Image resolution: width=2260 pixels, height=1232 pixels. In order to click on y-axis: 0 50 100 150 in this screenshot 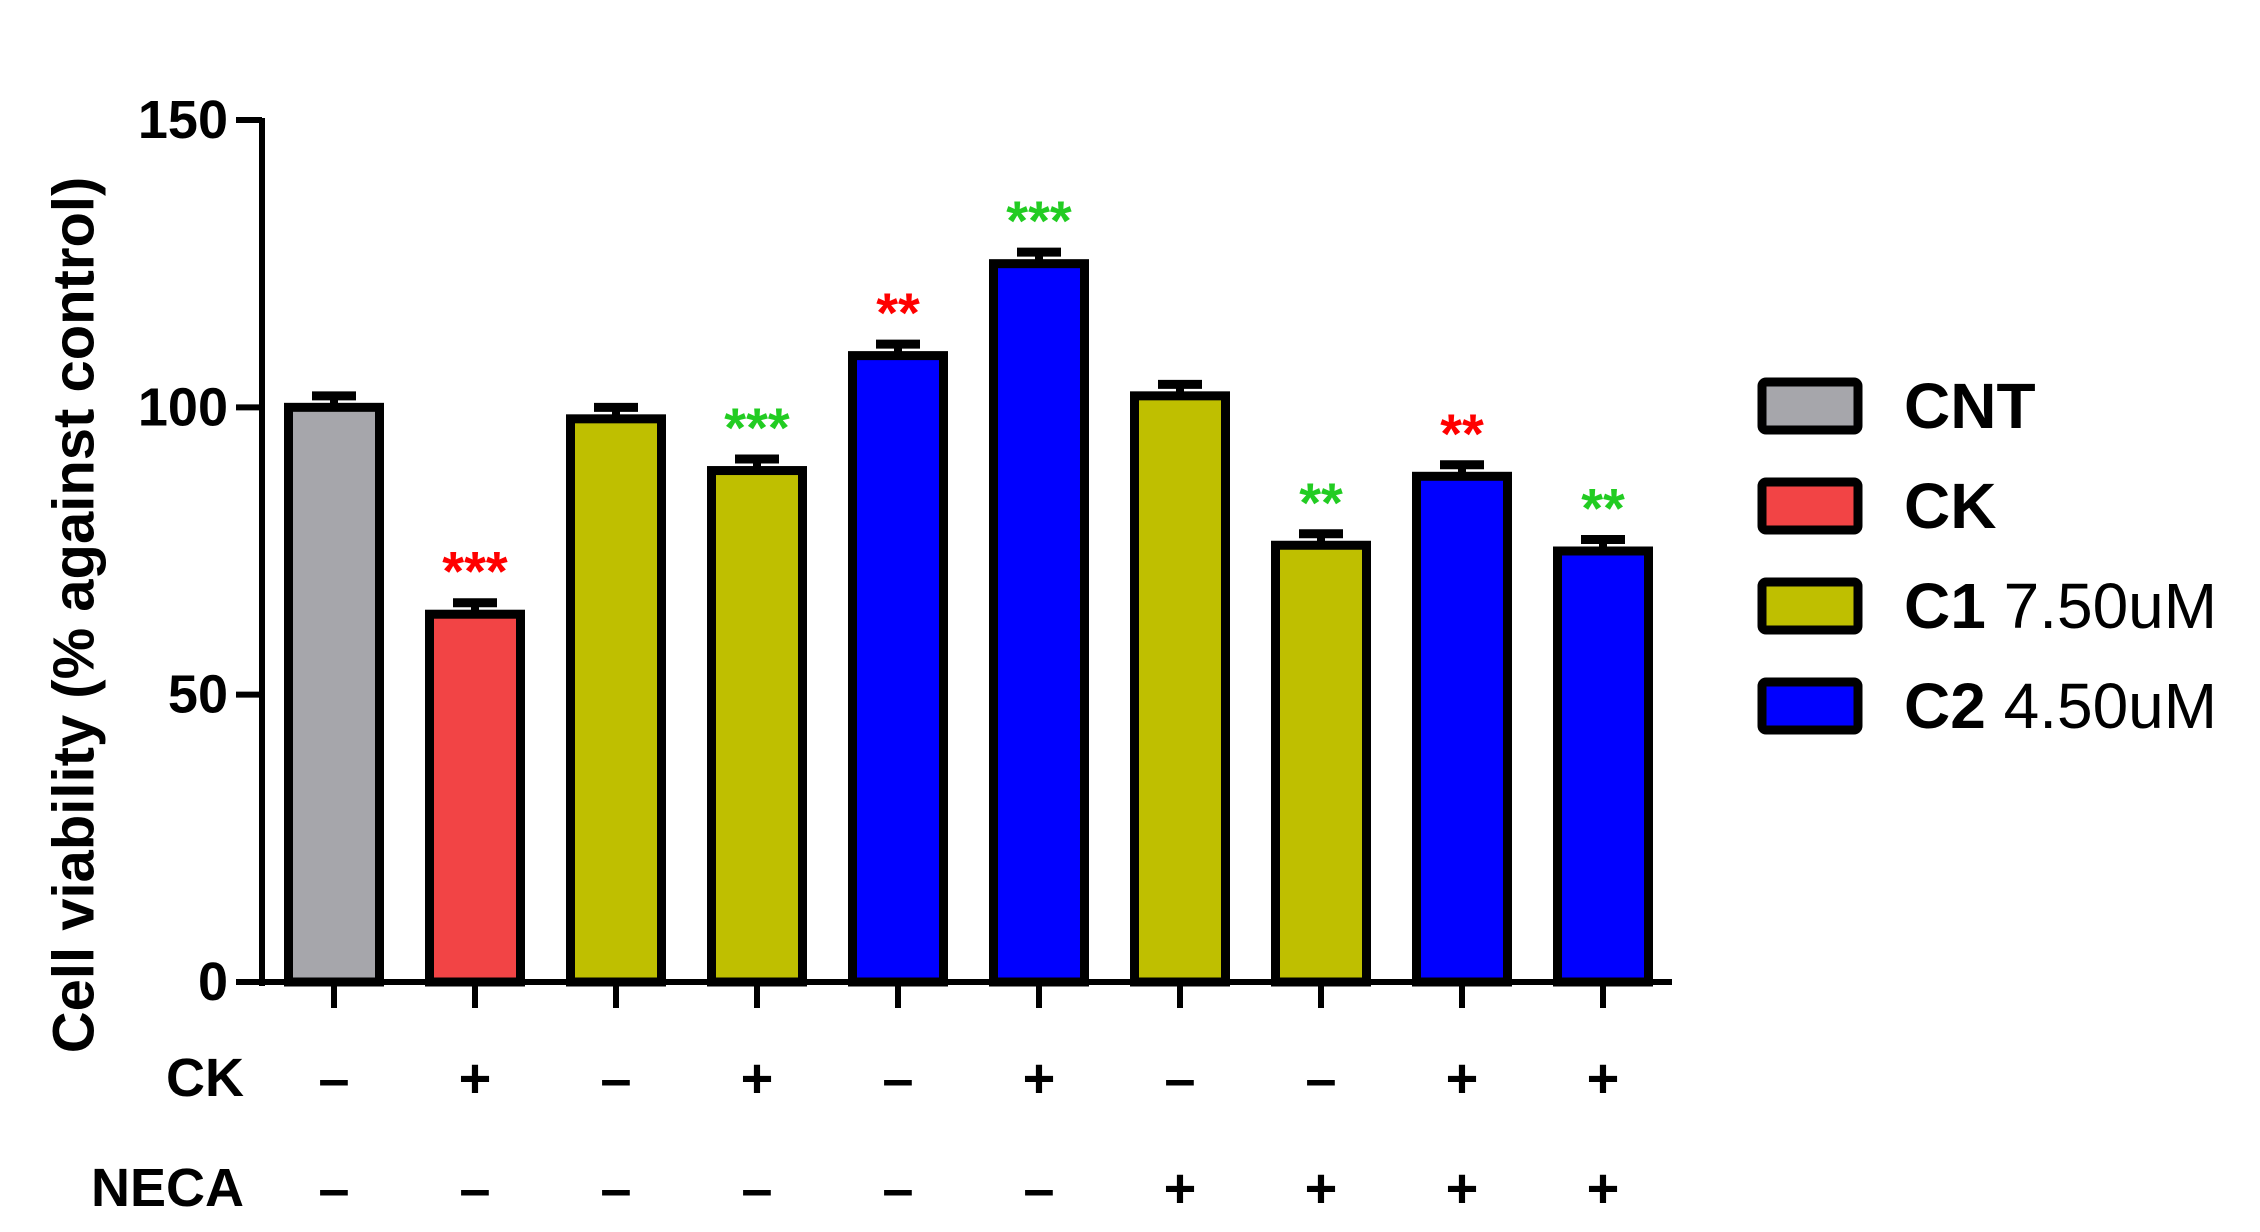, I will do `click(201, 551)`.